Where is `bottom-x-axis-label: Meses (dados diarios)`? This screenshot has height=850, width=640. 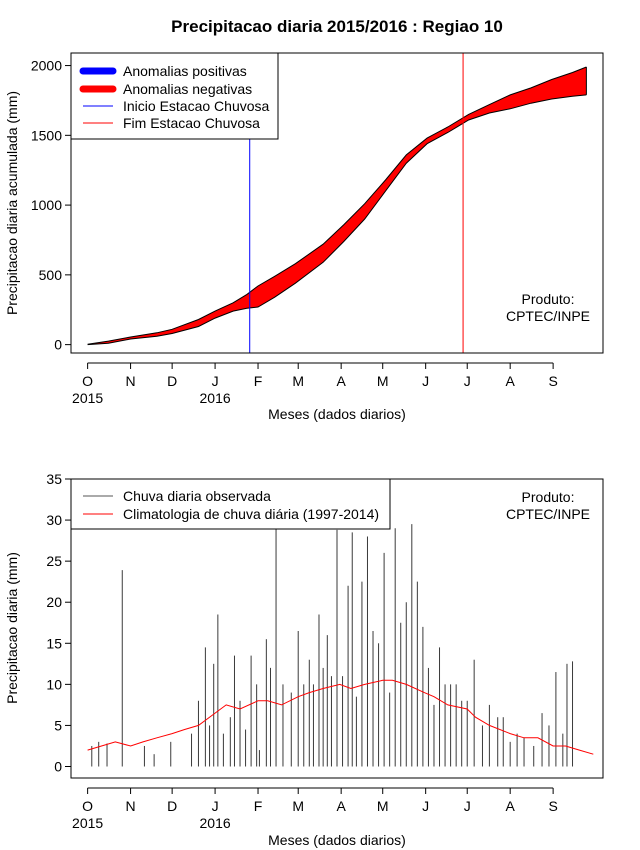
bottom-x-axis-label: Meses (dados diarios) is located at coordinates (337, 840).